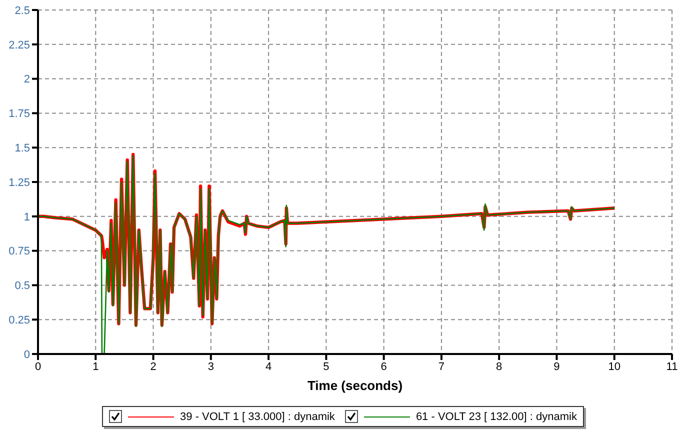 The width and height of the screenshot is (678, 434). I want to click on y-tick-label: 0.75, so click(19, 252).